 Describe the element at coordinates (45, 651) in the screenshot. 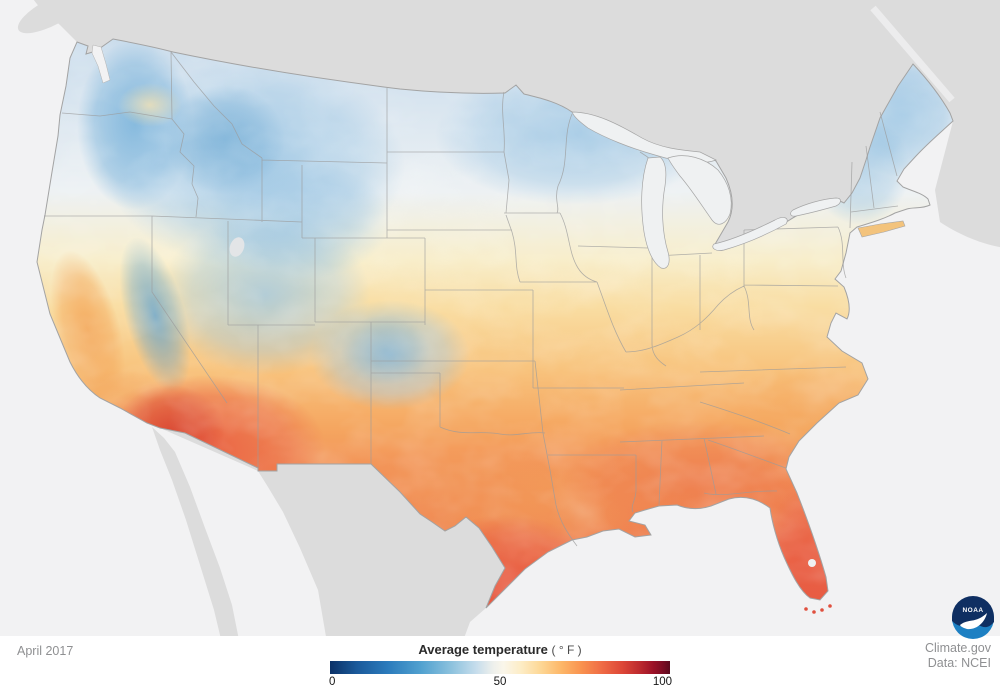

I see `map-period-label: April 2017` at that location.